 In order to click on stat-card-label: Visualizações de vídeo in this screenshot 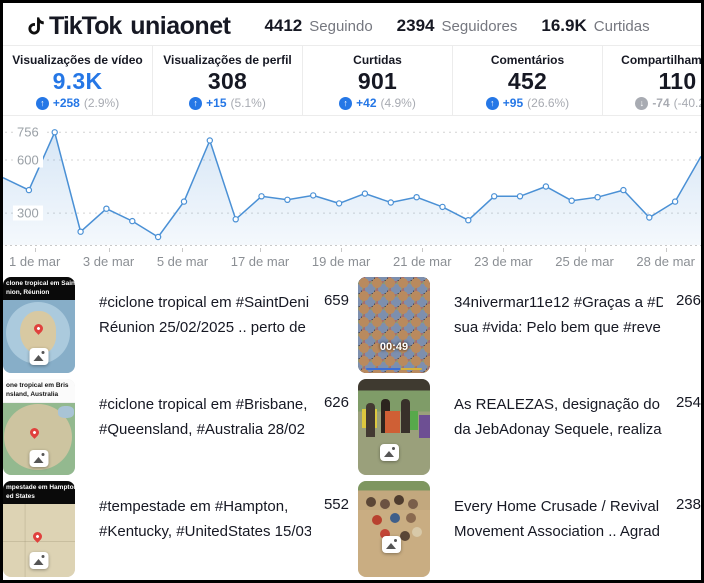, I will do `click(77, 60)`.